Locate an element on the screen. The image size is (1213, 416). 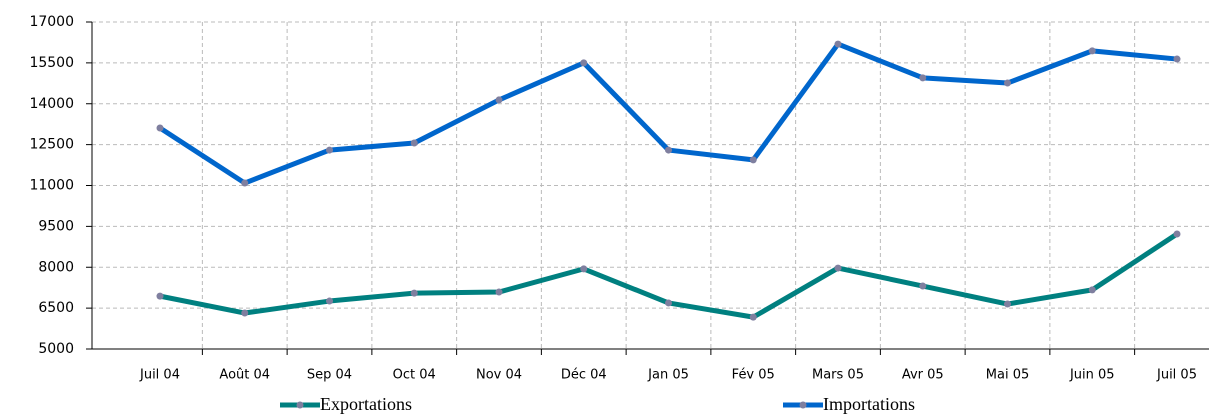
x-tick-label: Jan 05 is located at coordinates (668, 375).